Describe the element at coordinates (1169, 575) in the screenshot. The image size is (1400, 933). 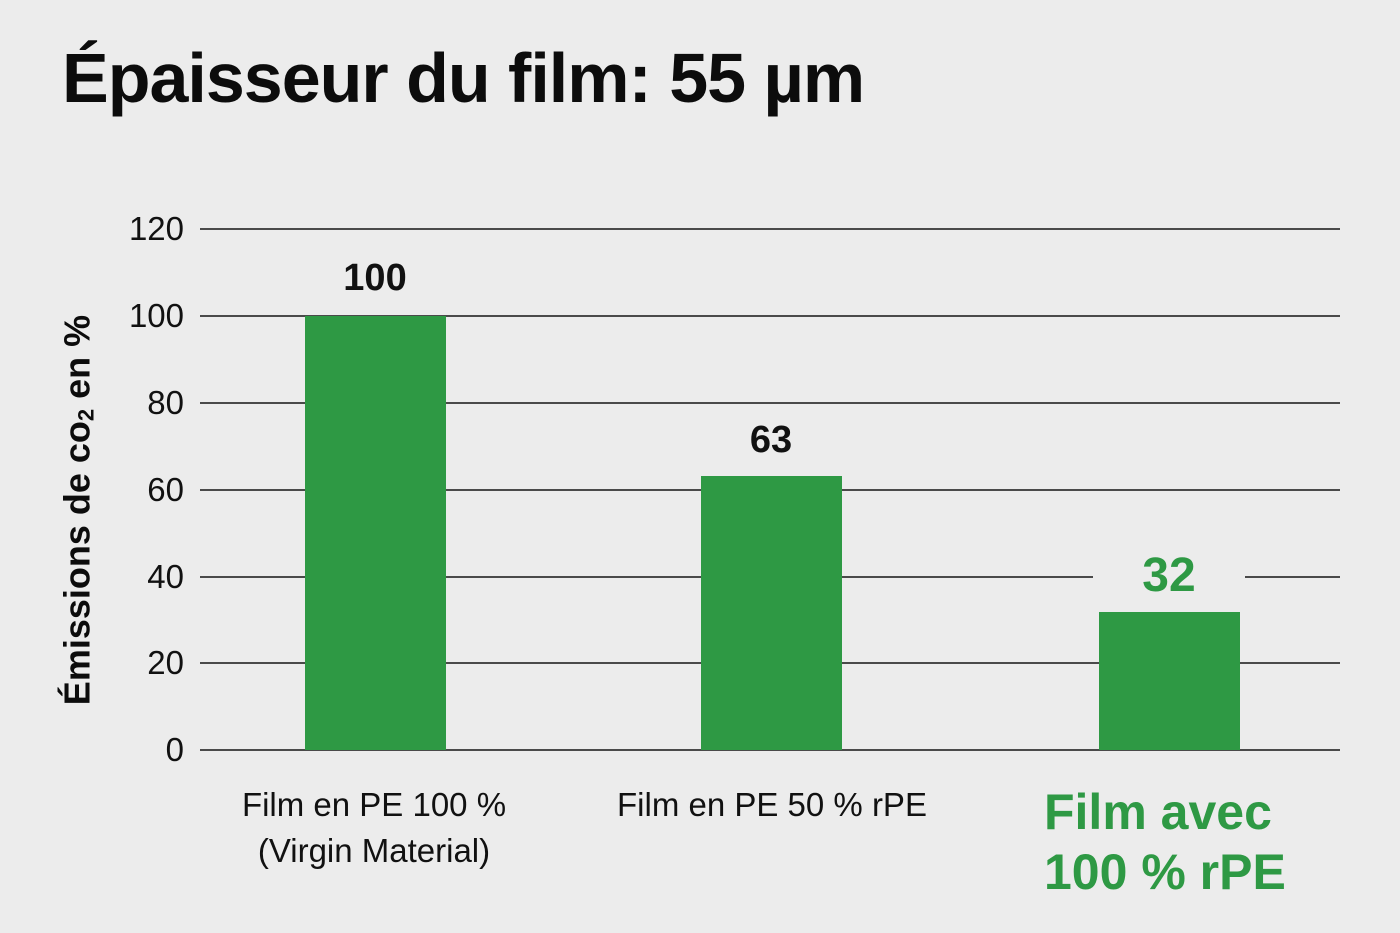
I see `value-label-100-rpe: 32` at that location.